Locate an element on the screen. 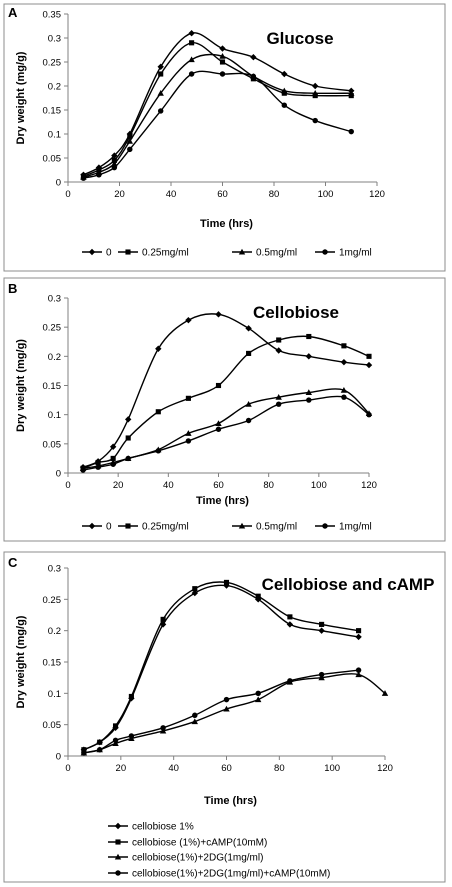 The width and height of the screenshot is (452, 887). chart-title: Cellobiose and cAMP is located at coordinates (348, 584).